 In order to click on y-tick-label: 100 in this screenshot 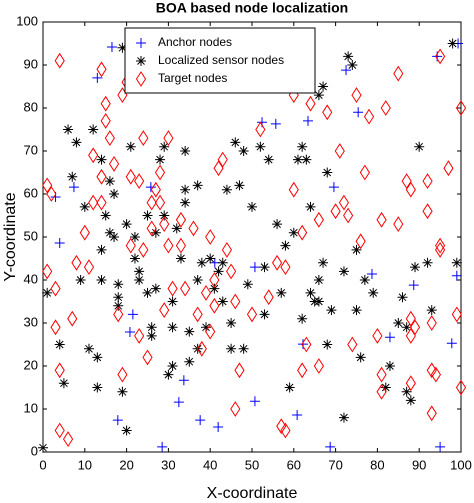, I will do `click(27, 20)`.